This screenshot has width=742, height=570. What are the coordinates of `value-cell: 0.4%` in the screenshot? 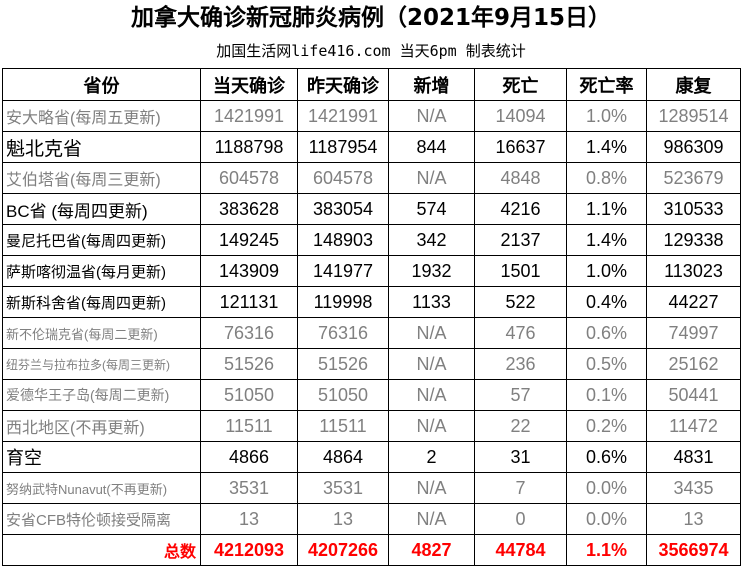 It's located at (606, 302).